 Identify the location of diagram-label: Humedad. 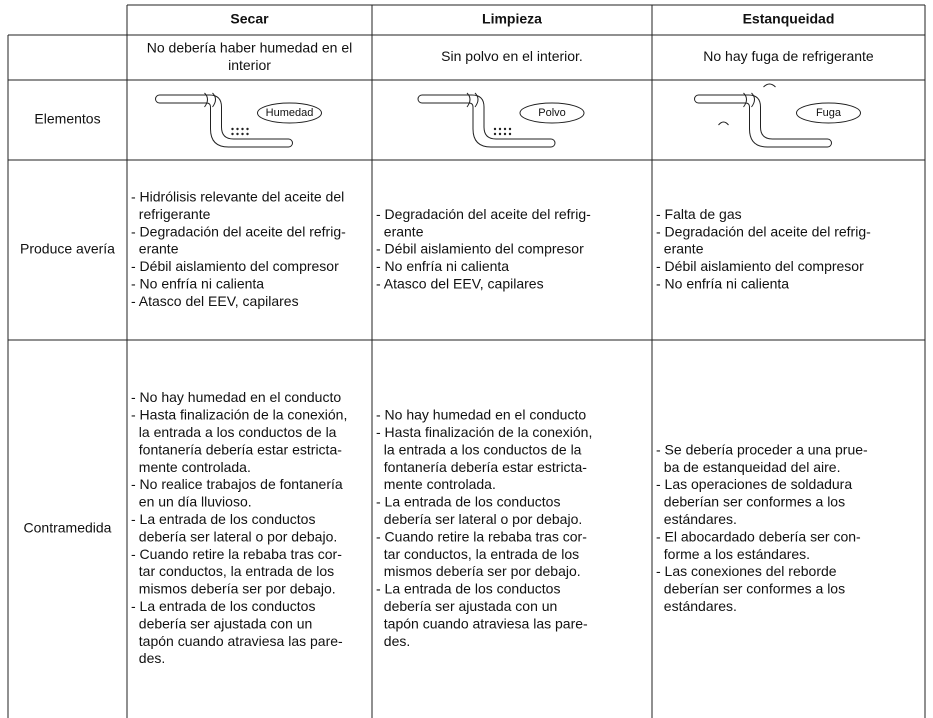
(290, 113).